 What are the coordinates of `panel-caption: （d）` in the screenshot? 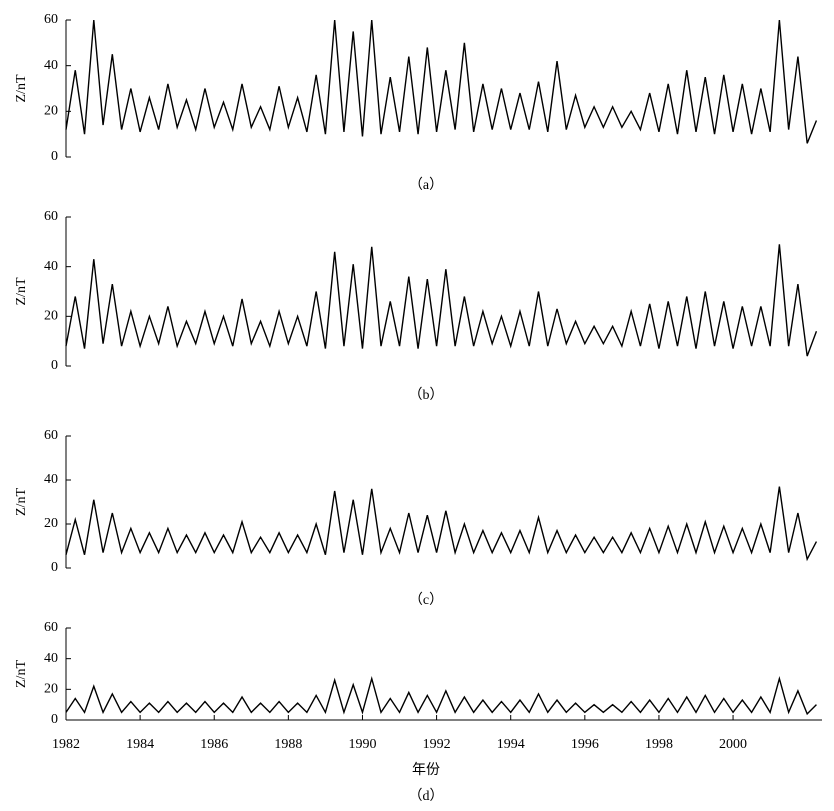 It's located at (426, 796).